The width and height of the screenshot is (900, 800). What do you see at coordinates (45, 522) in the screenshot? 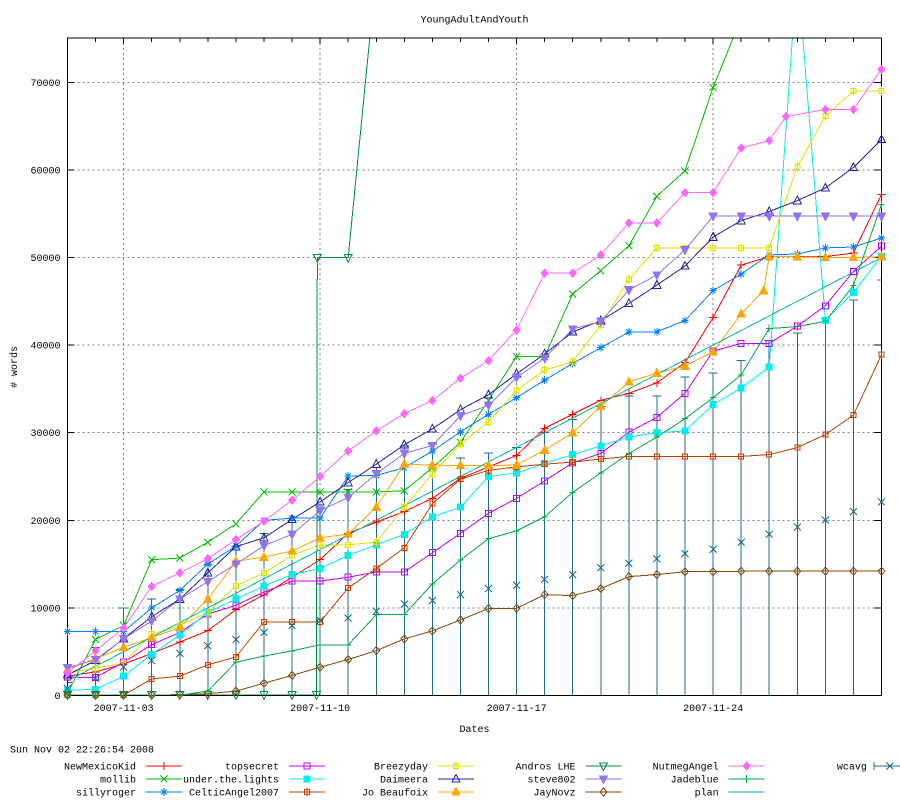
I see `svg-text: 20000` at bounding box center [45, 522].